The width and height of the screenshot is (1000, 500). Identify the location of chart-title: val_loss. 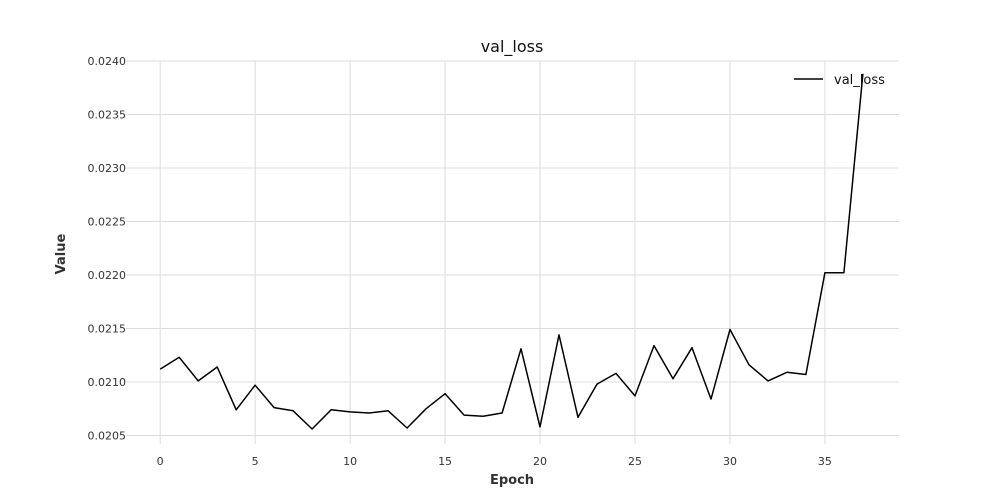
(512, 47).